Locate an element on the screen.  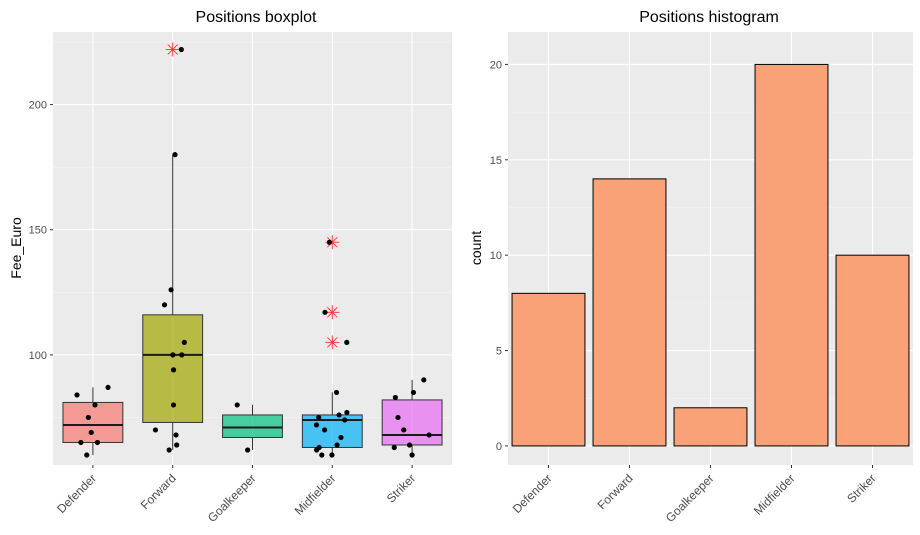
histogram-title: Positions histogram is located at coordinates (709, 17).